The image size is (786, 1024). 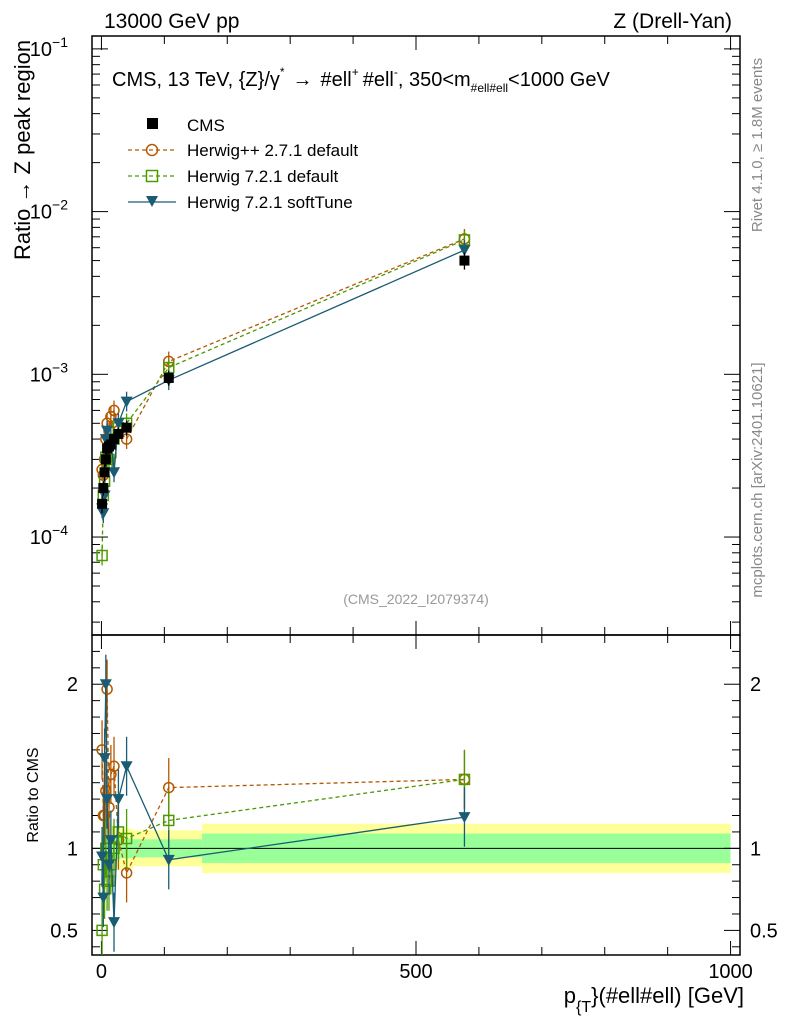 What do you see at coordinates (672, 21) in the screenshot?
I see `header-right: Z (Drell-Yan)` at bounding box center [672, 21].